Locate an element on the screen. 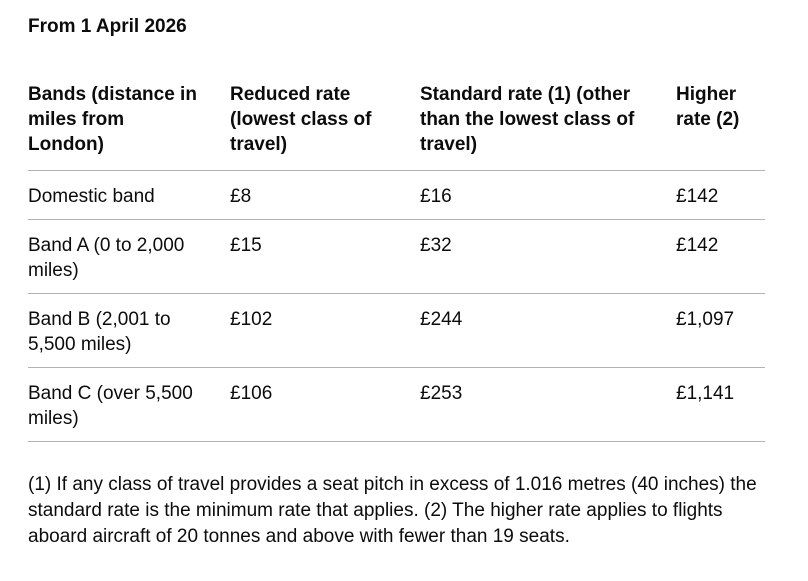 This screenshot has height=581, width=808. band-cell: Band A (0 to 2,000 miles) is located at coordinates (129, 256).